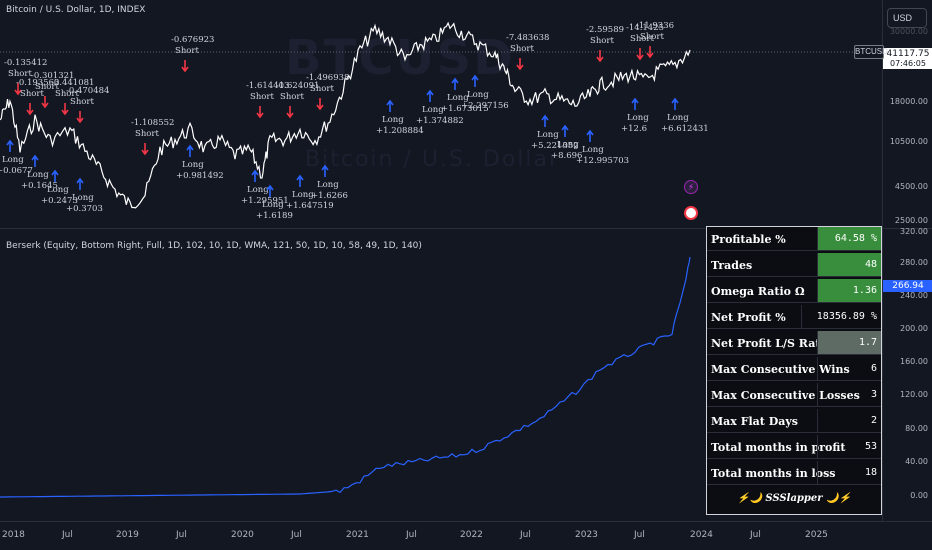  Describe the element at coordinates (87, 91) in the screenshot. I see `short-label: -0.470484` at that location.